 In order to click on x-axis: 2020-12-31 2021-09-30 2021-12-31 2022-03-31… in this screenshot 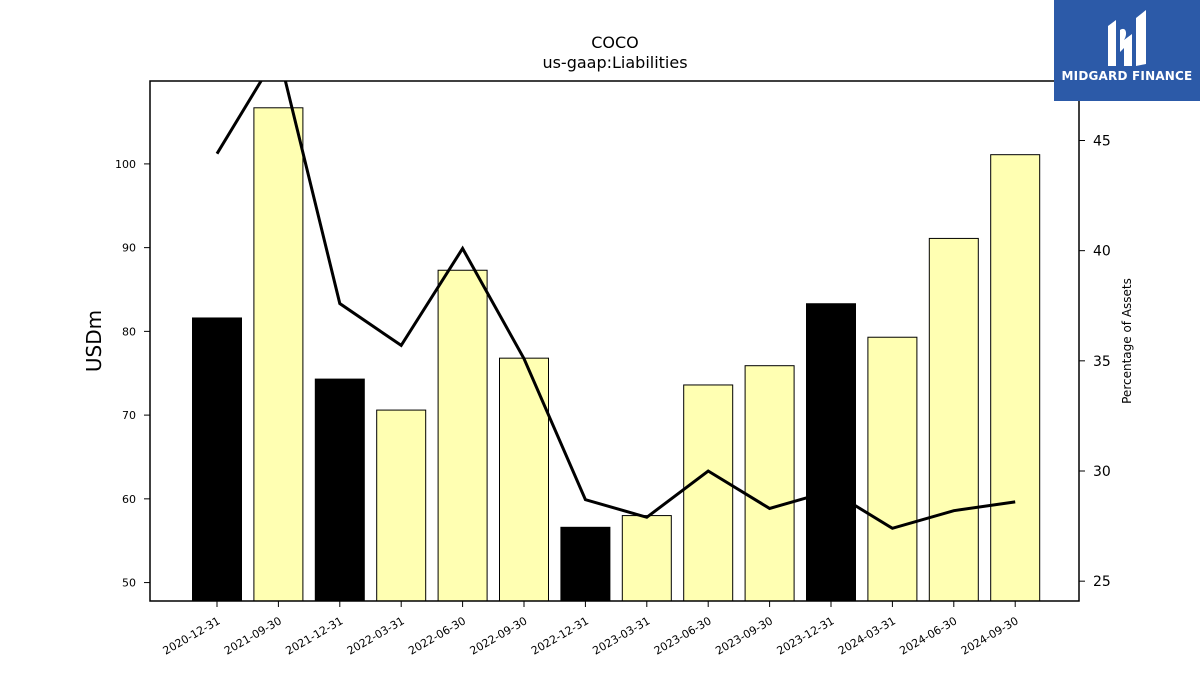, I will do `click(591, 629)`.